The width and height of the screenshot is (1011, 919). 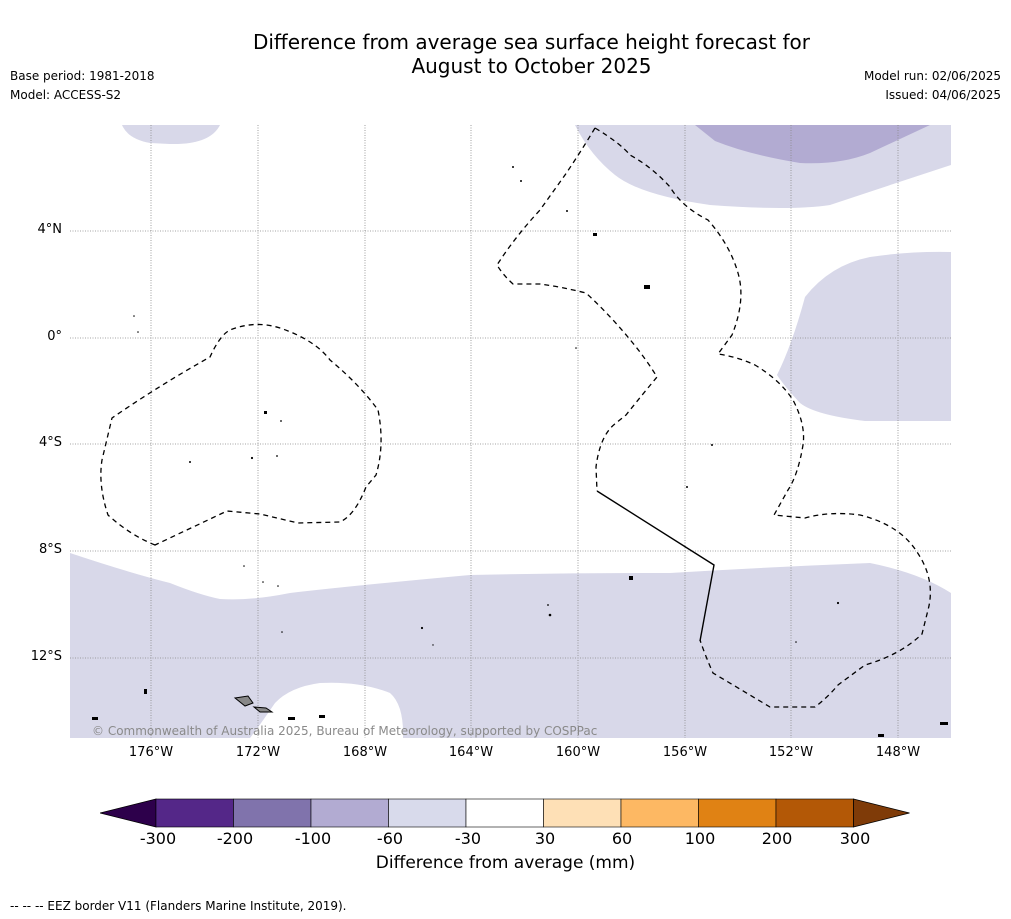 I want to click on base-period: Base period: 1981-2018, so click(x=82, y=76).